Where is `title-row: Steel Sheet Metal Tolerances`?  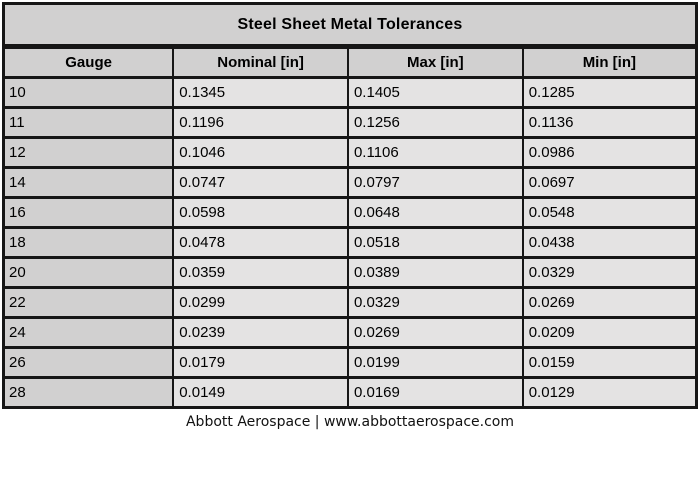 title-row: Steel Sheet Metal Tolerances is located at coordinates (350, 26).